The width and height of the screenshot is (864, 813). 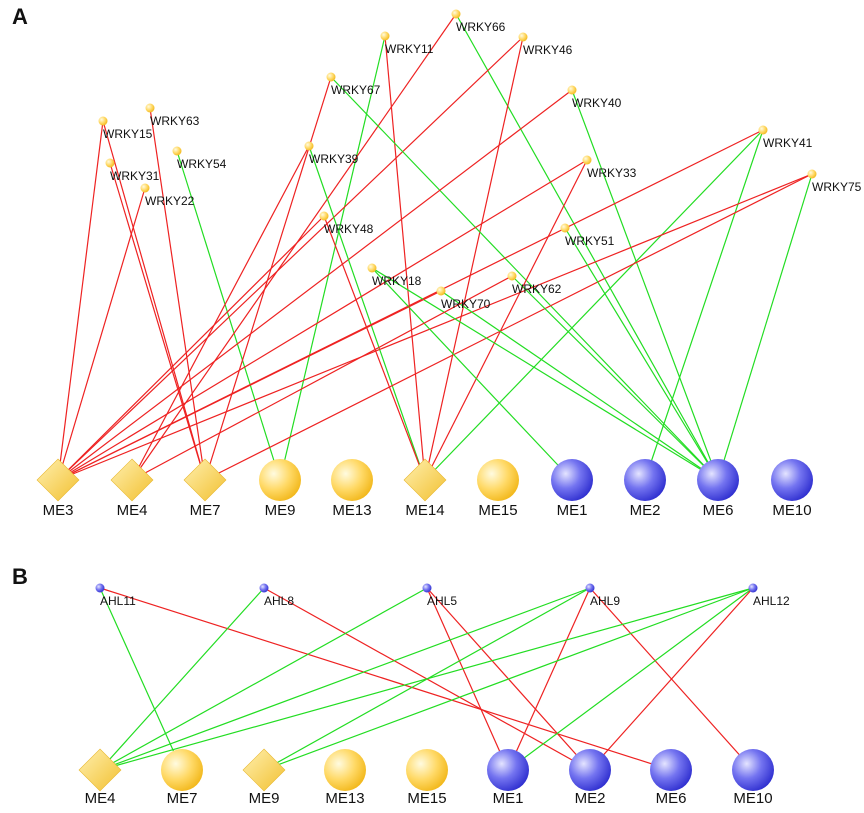 What do you see at coordinates (590, 241) in the screenshot?
I see `gene-label: WRKY51` at bounding box center [590, 241].